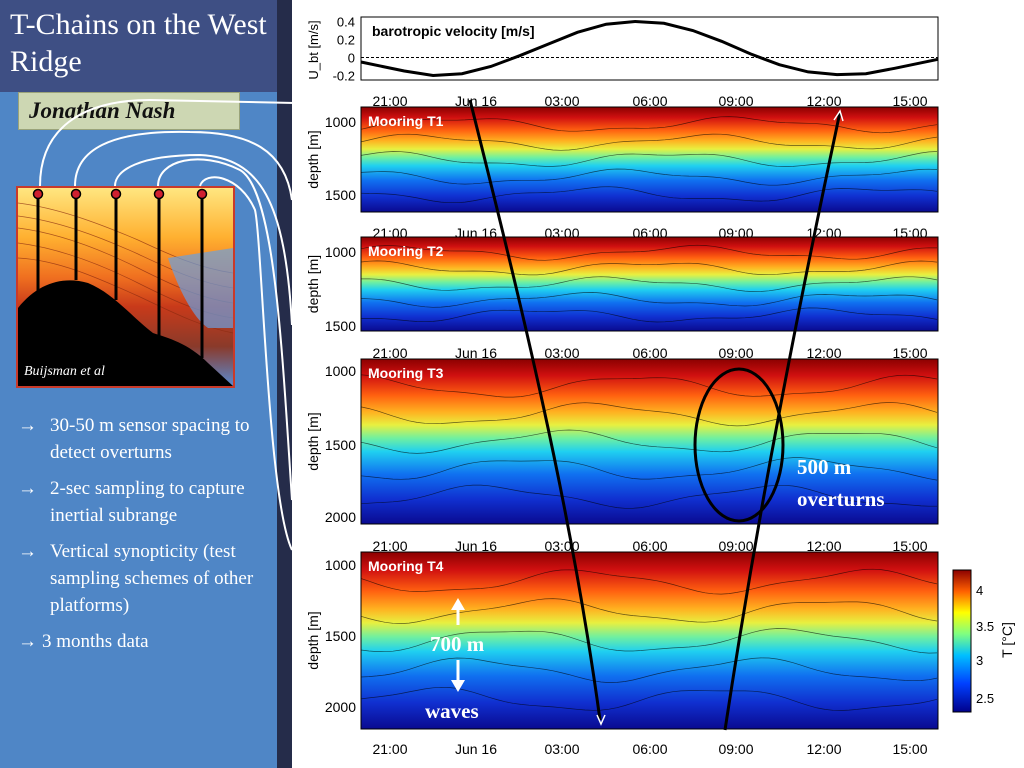  Describe the element at coordinates (452, 711) in the screenshot. I see `wave-label-2: waves` at that location.